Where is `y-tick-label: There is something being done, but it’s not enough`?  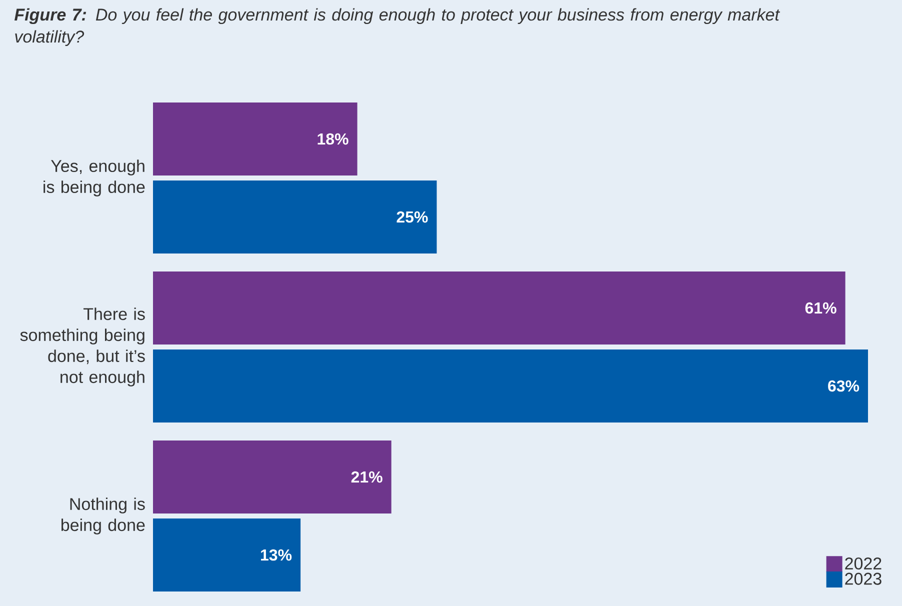 y-tick-label: There is something being done, but it’s not enough is located at coordinates (82, 347).